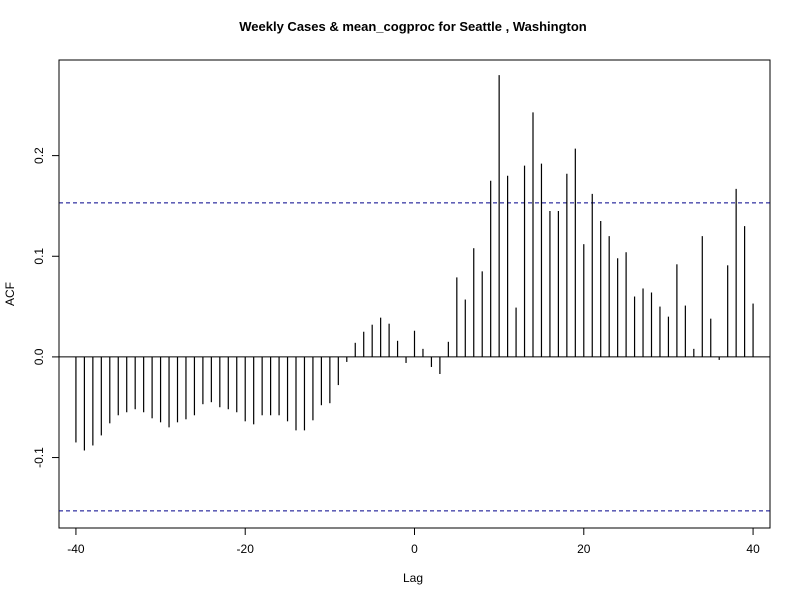 Image resolution: width=800 pixels, height=600 pixels. Describe the element at coordinates (413, 578) in the screenshot. I see `x-axis-label: Lag` at that location.